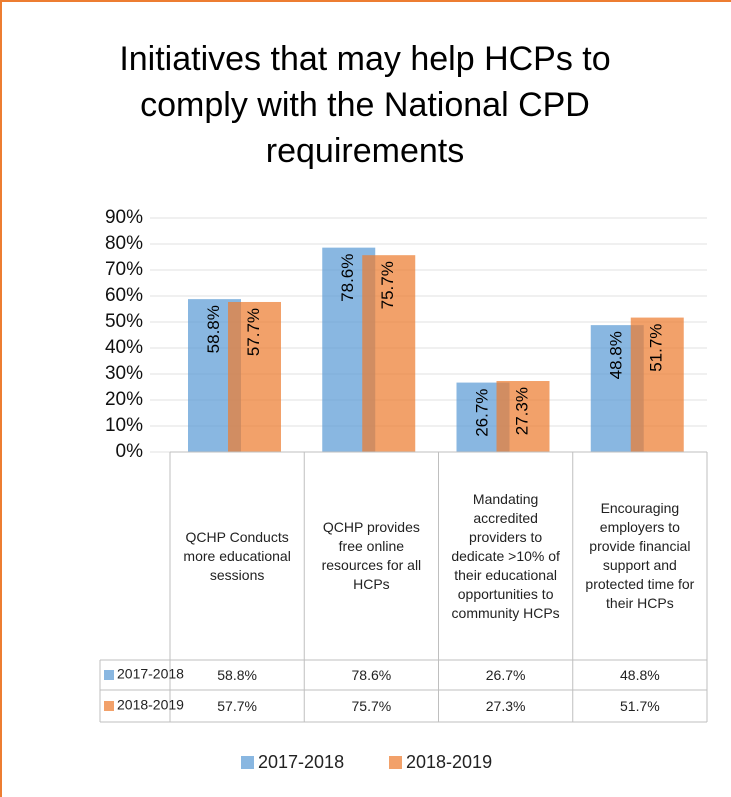  I want to click on data-label: 58.8%, so click(213, 329).